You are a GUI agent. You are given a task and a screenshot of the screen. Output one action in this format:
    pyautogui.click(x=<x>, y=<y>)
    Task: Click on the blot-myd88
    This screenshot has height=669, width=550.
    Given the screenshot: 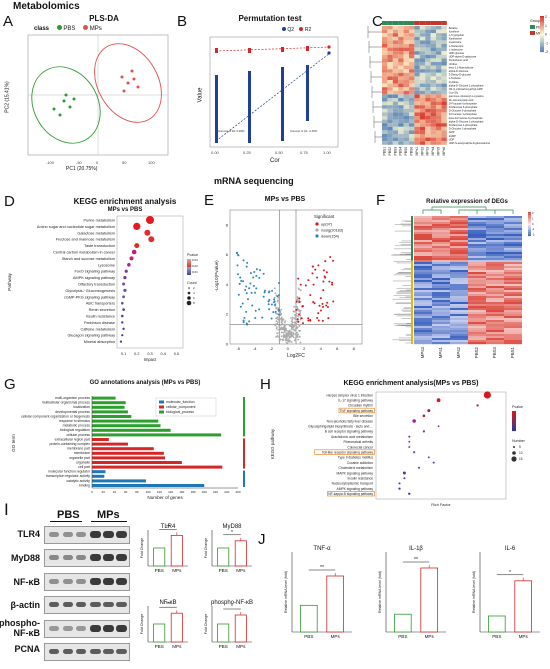 What is the action you would take?
    pyautogui.click(x=87, y=558)
    